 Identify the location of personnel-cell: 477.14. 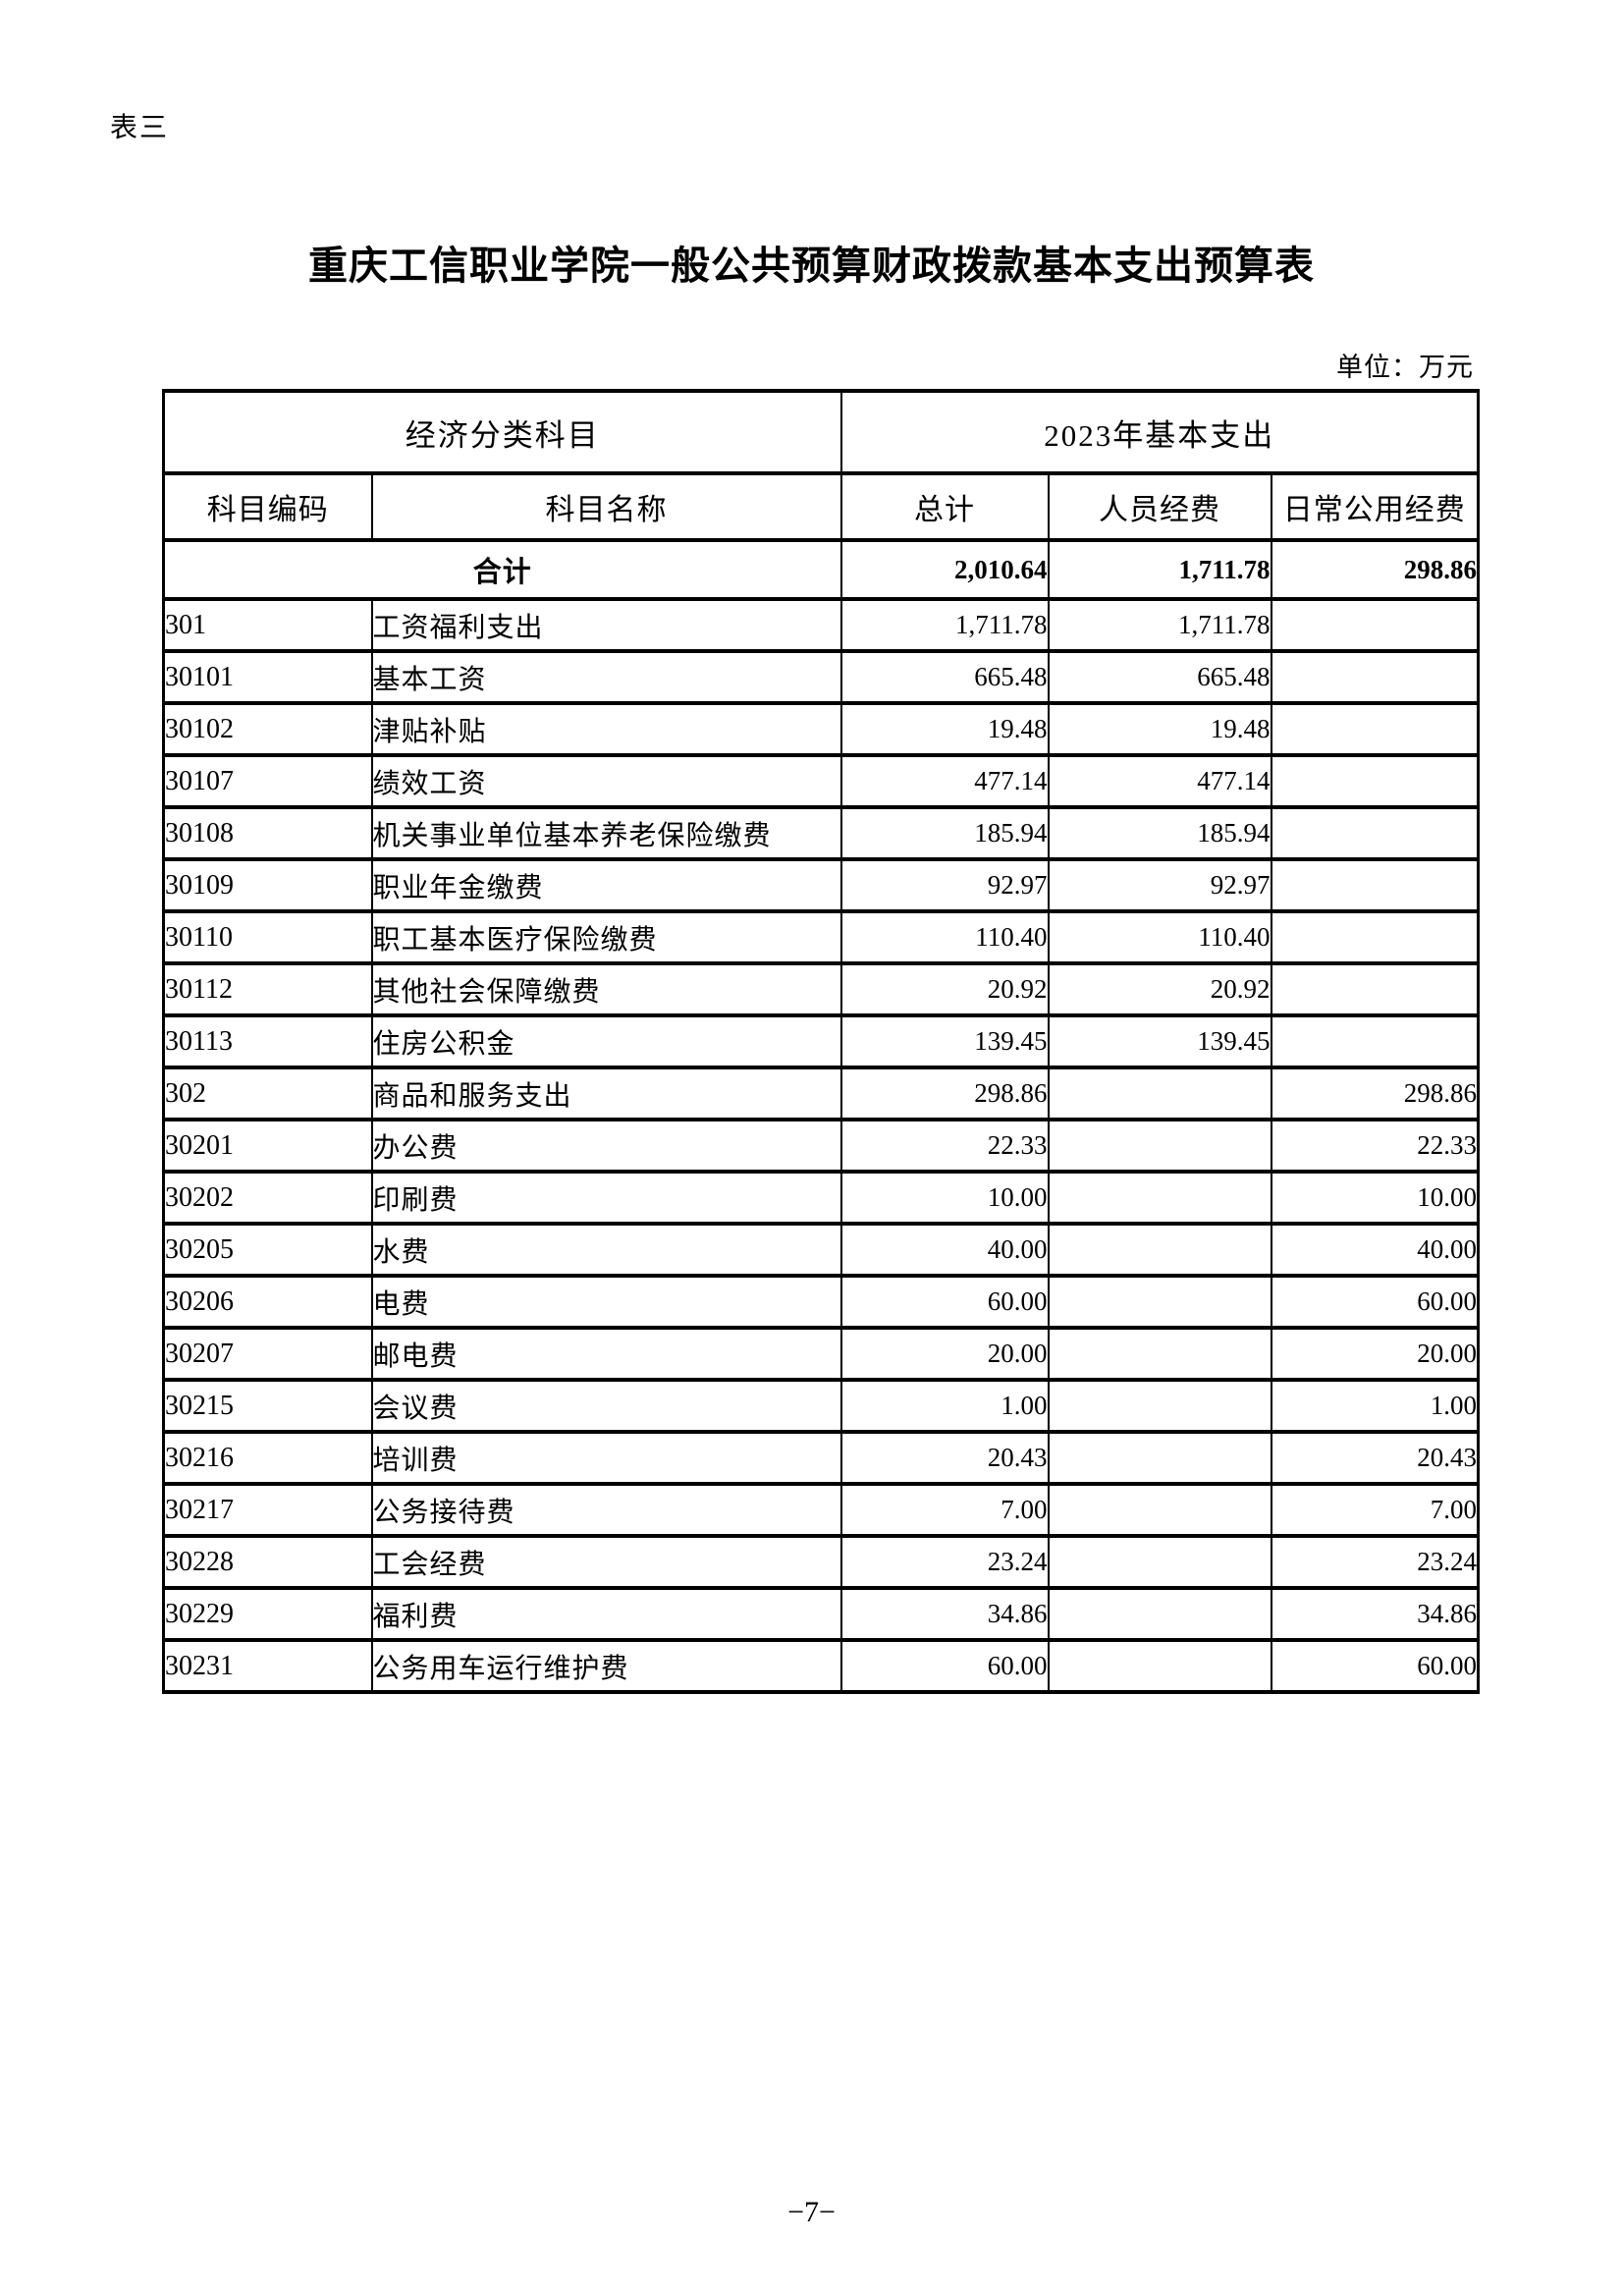
(1159, 781).